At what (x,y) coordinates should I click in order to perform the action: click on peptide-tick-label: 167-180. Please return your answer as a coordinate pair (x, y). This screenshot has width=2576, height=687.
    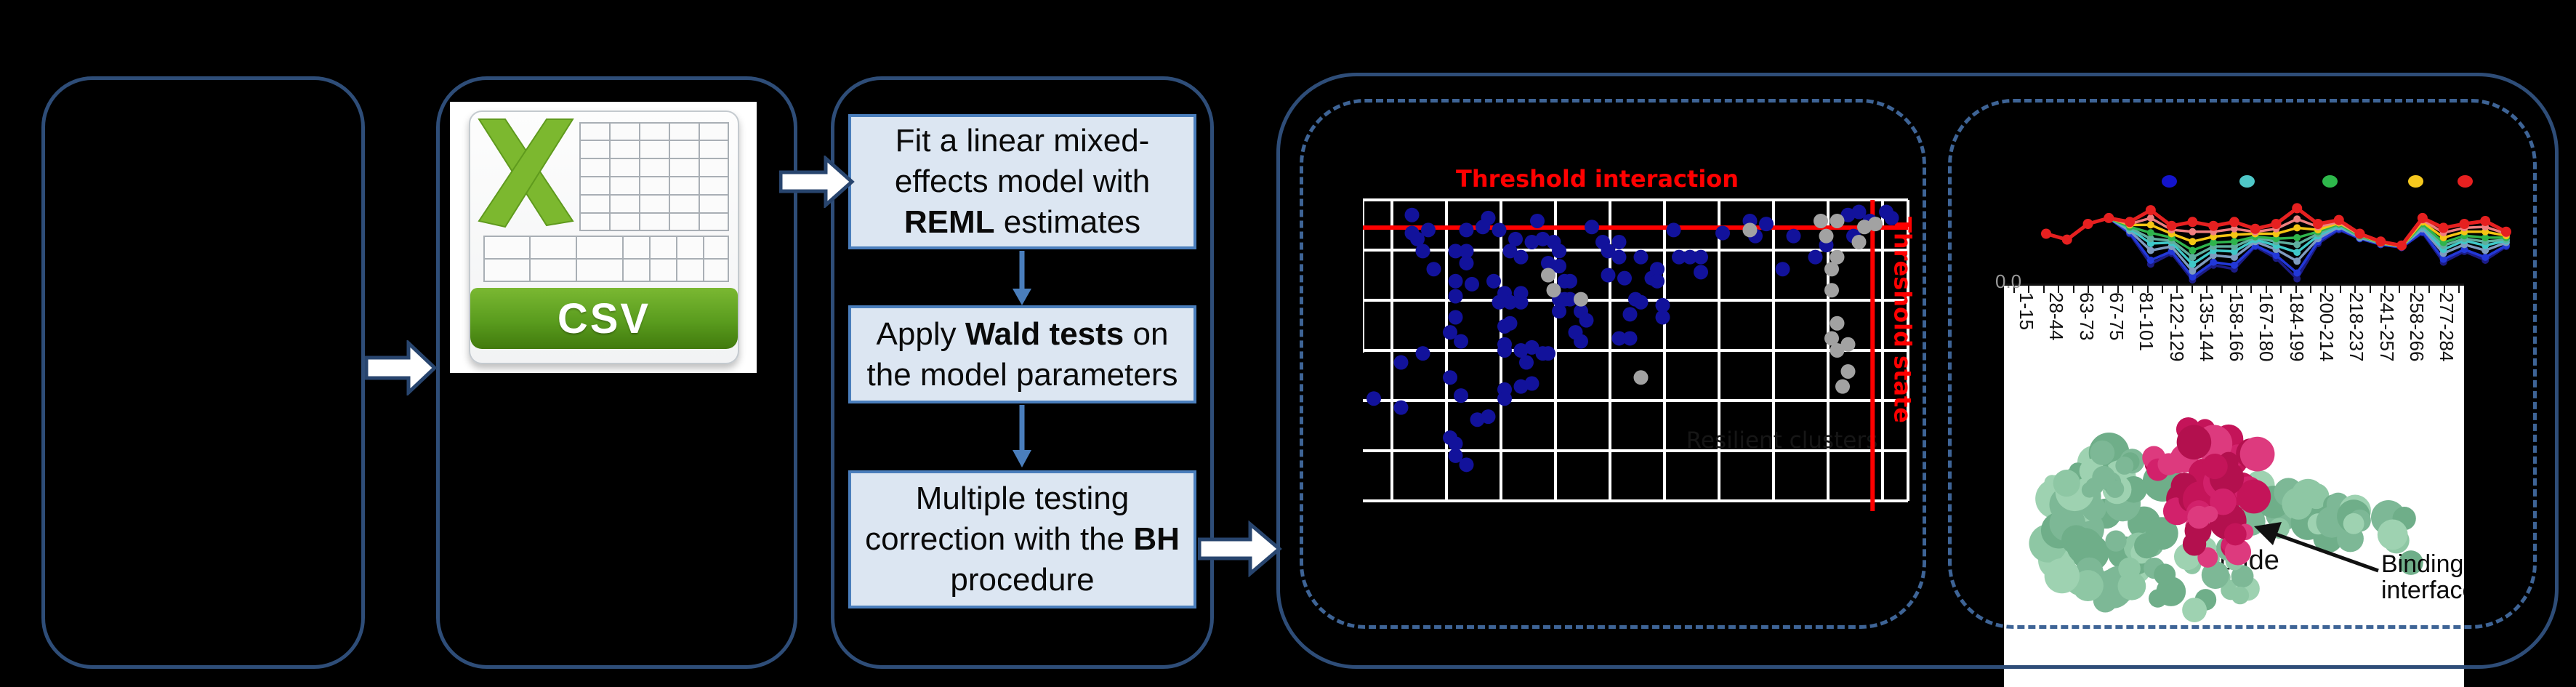
    Looking at the image, I should click on (2266, 327).